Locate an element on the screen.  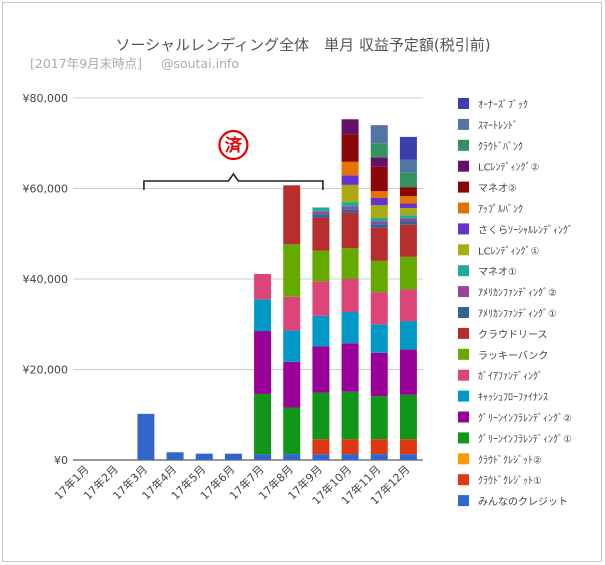
legend-label: ｱﾒﾘｶﾝﾌｧﾝﾃﾞｨﾝｸﾞ② is located at coordinates (517, 293).